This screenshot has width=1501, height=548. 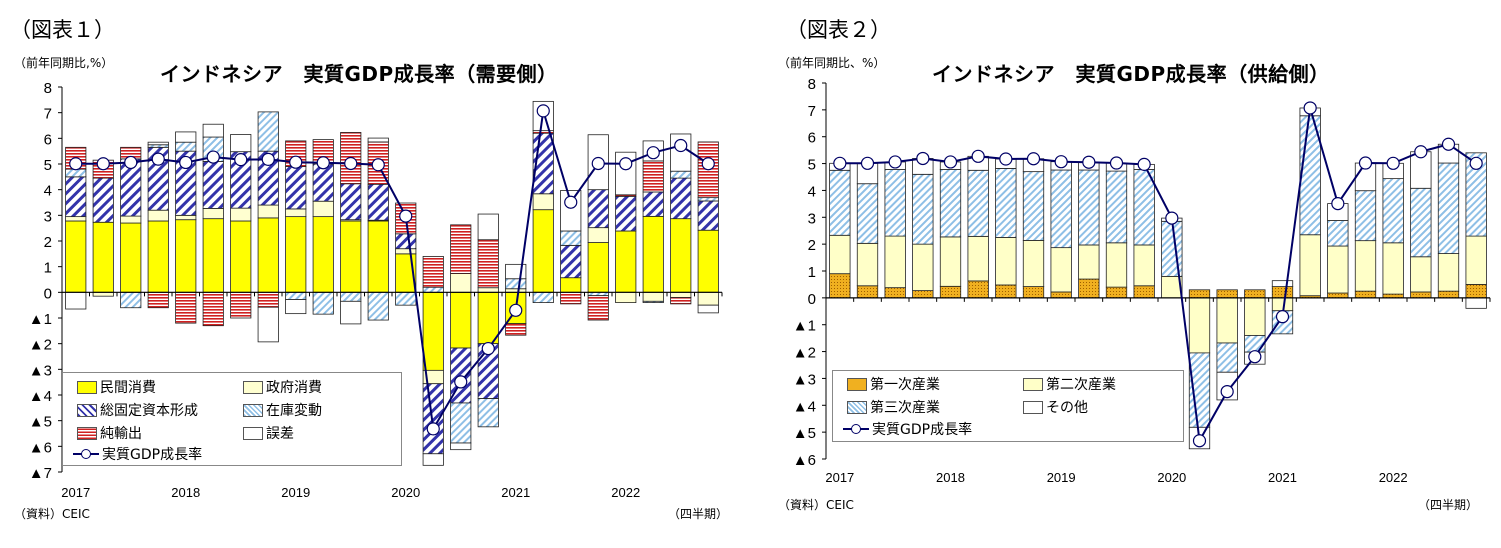 I want to click on x-tick-label: 2018, so click(x=950, y=477).